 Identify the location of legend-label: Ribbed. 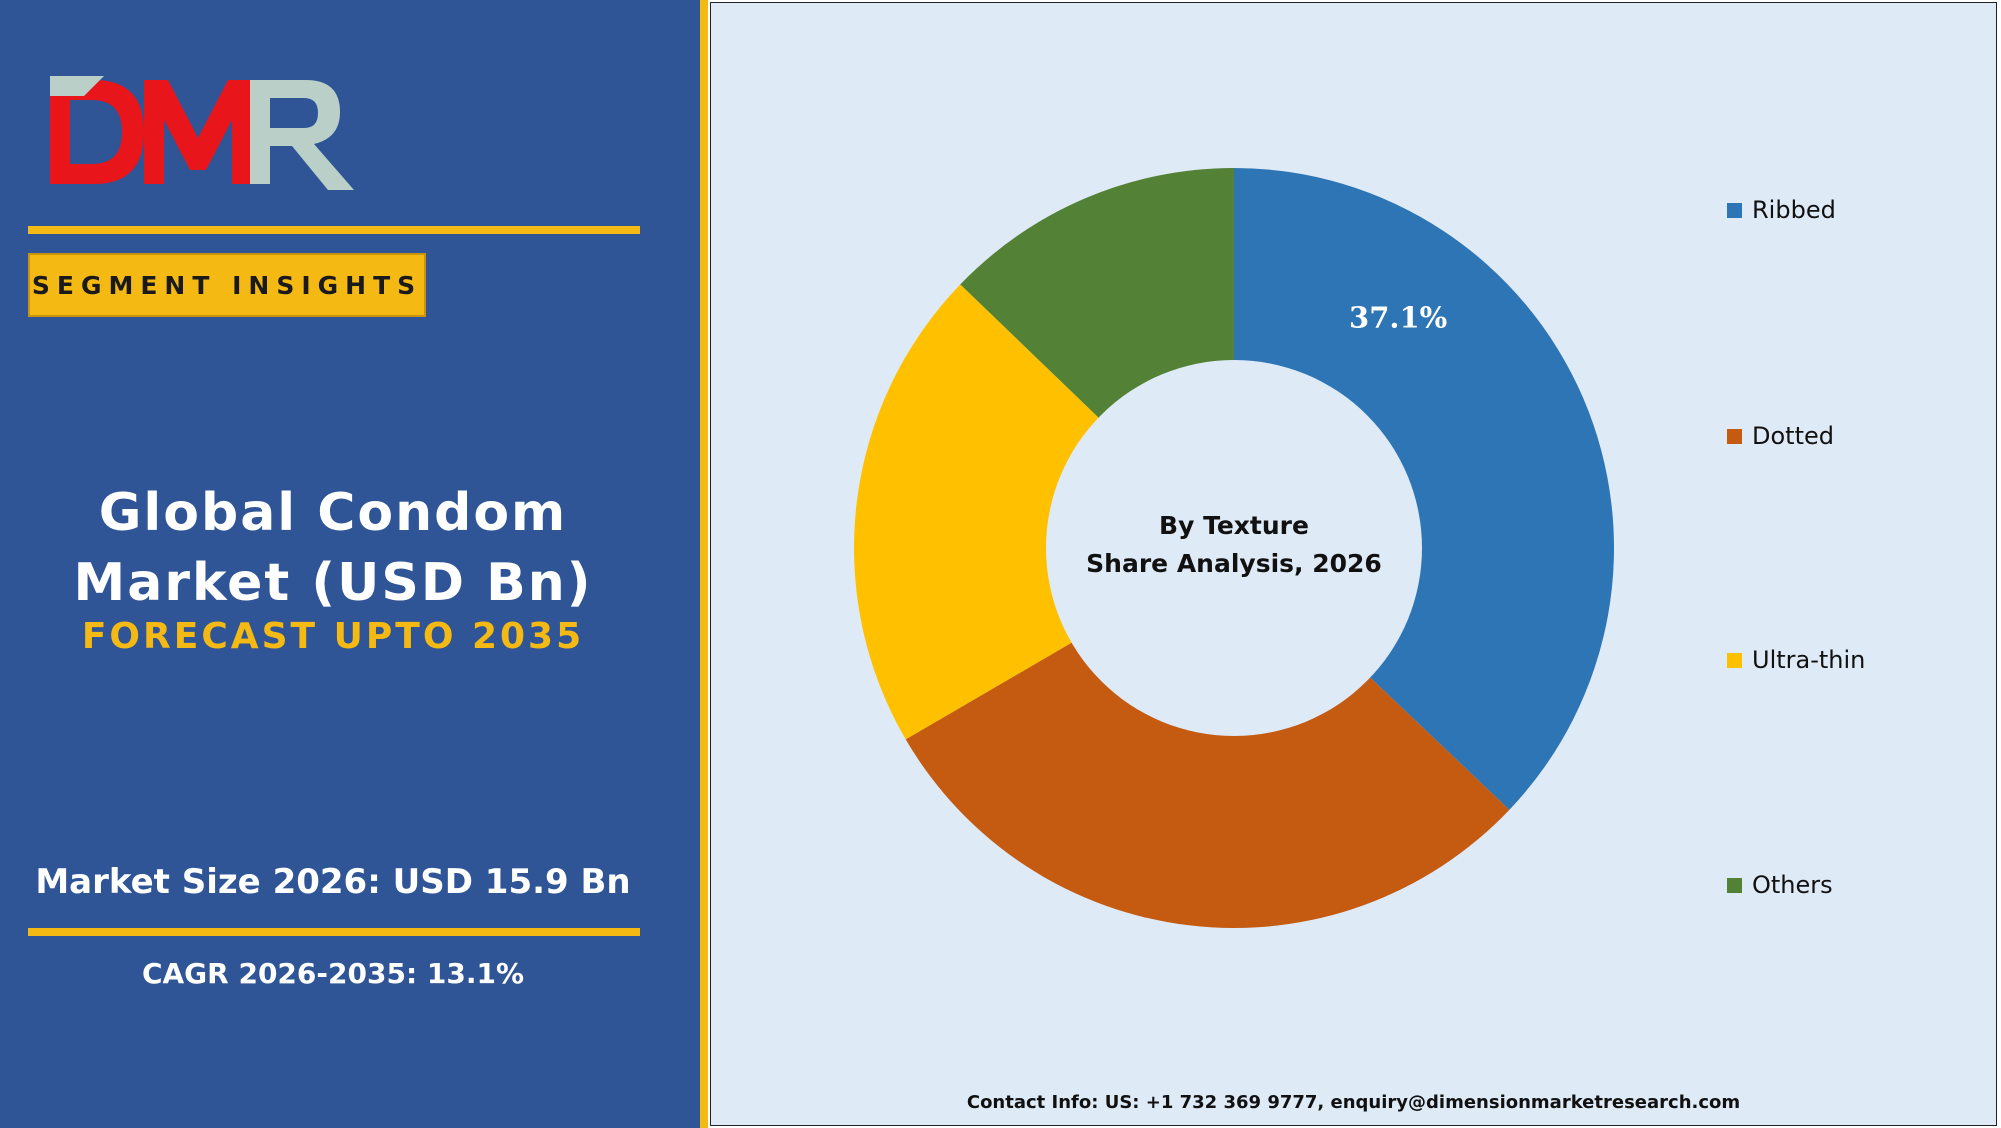
(1794, 210).